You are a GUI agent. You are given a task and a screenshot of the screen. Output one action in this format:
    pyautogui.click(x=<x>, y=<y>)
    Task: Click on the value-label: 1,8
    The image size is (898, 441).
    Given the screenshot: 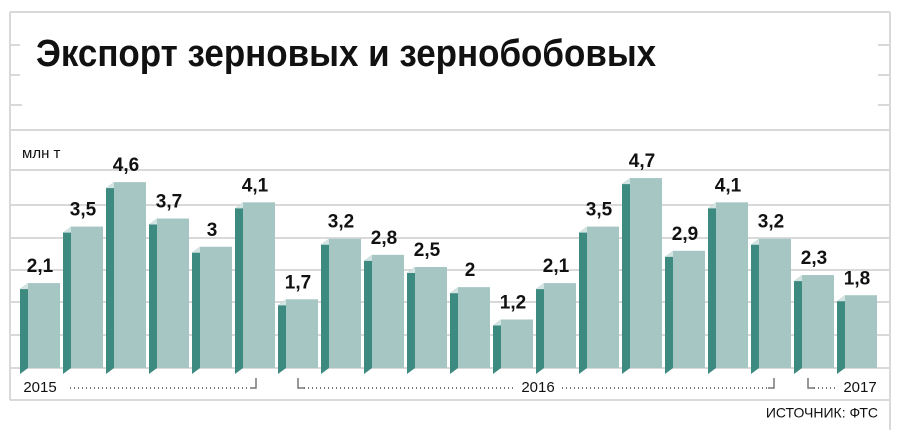 What is the action you would take?
    pyautogui.click(x=857, y=278)
    